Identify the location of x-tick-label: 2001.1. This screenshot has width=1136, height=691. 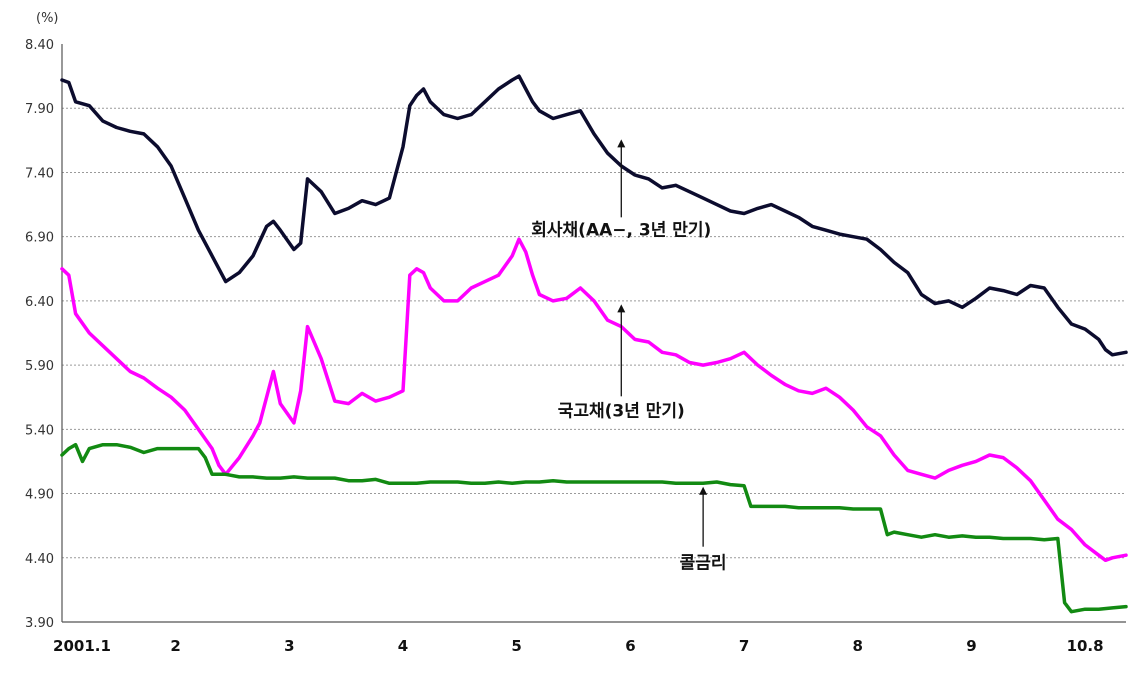
(82, 646).